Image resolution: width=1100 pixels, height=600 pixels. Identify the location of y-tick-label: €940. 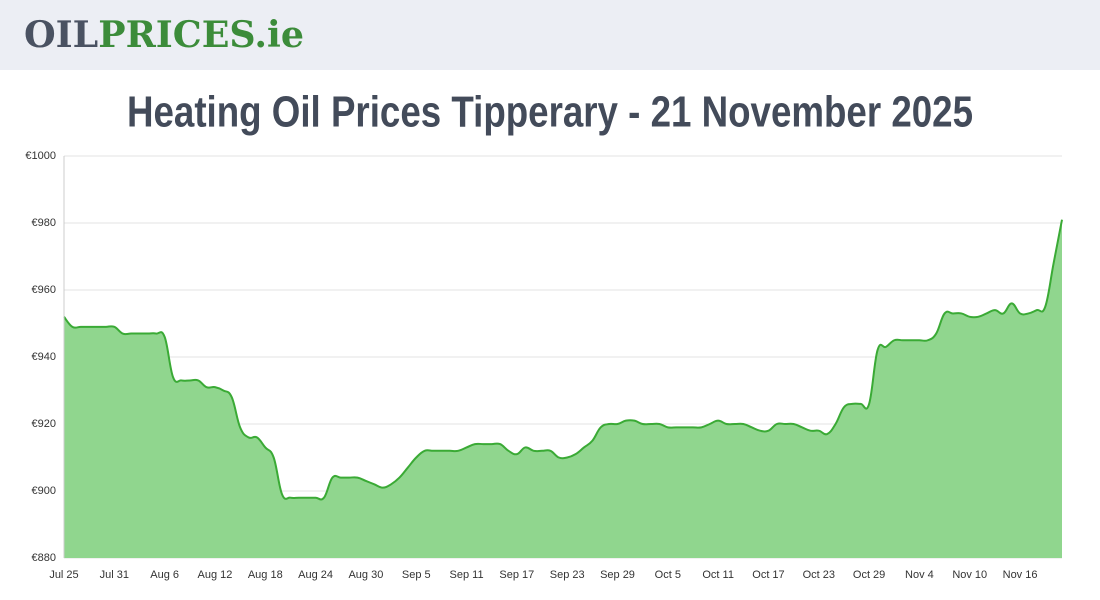
(44, 357).